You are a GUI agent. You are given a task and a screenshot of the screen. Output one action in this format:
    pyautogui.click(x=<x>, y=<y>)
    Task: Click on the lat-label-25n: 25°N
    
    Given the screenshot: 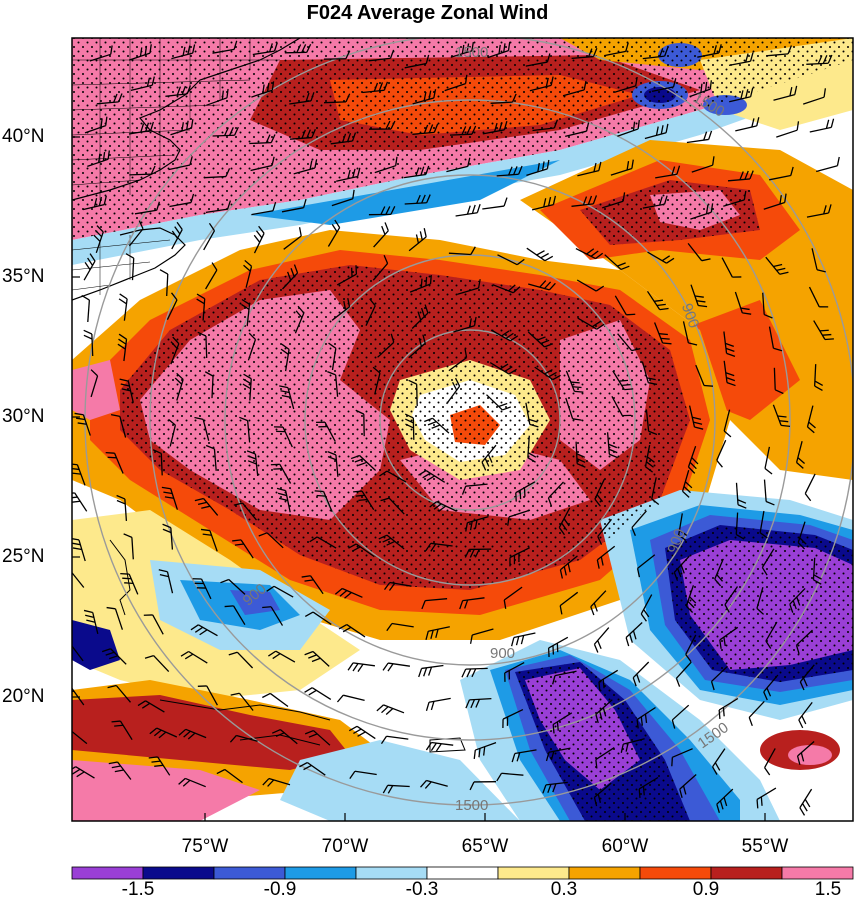 What is the action you would take?
    pyautogui.click(x=23, y=557)
    